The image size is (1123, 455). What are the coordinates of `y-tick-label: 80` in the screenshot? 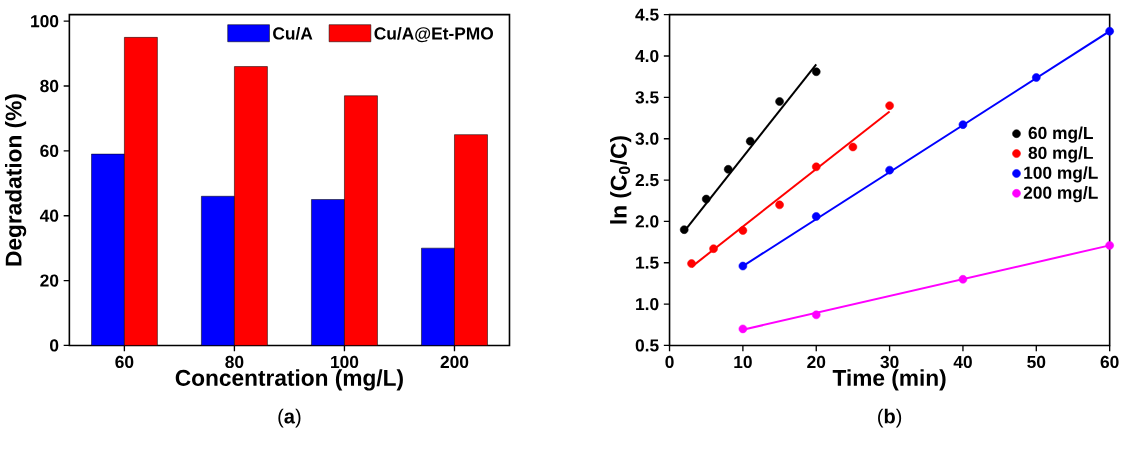 It's located at (49, 86).